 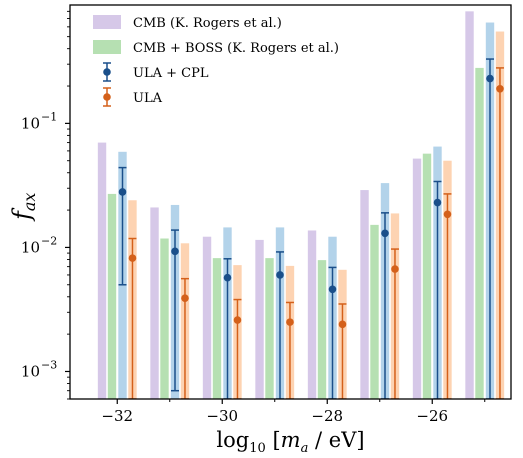 I want to click on x-tick-label: −30, so click(x=222, y=416).